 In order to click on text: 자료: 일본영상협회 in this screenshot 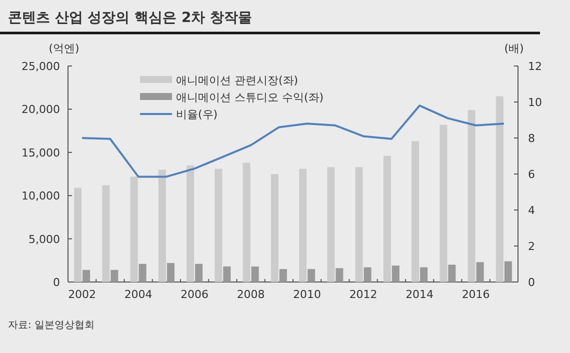, I will do `click(51, 325)`.